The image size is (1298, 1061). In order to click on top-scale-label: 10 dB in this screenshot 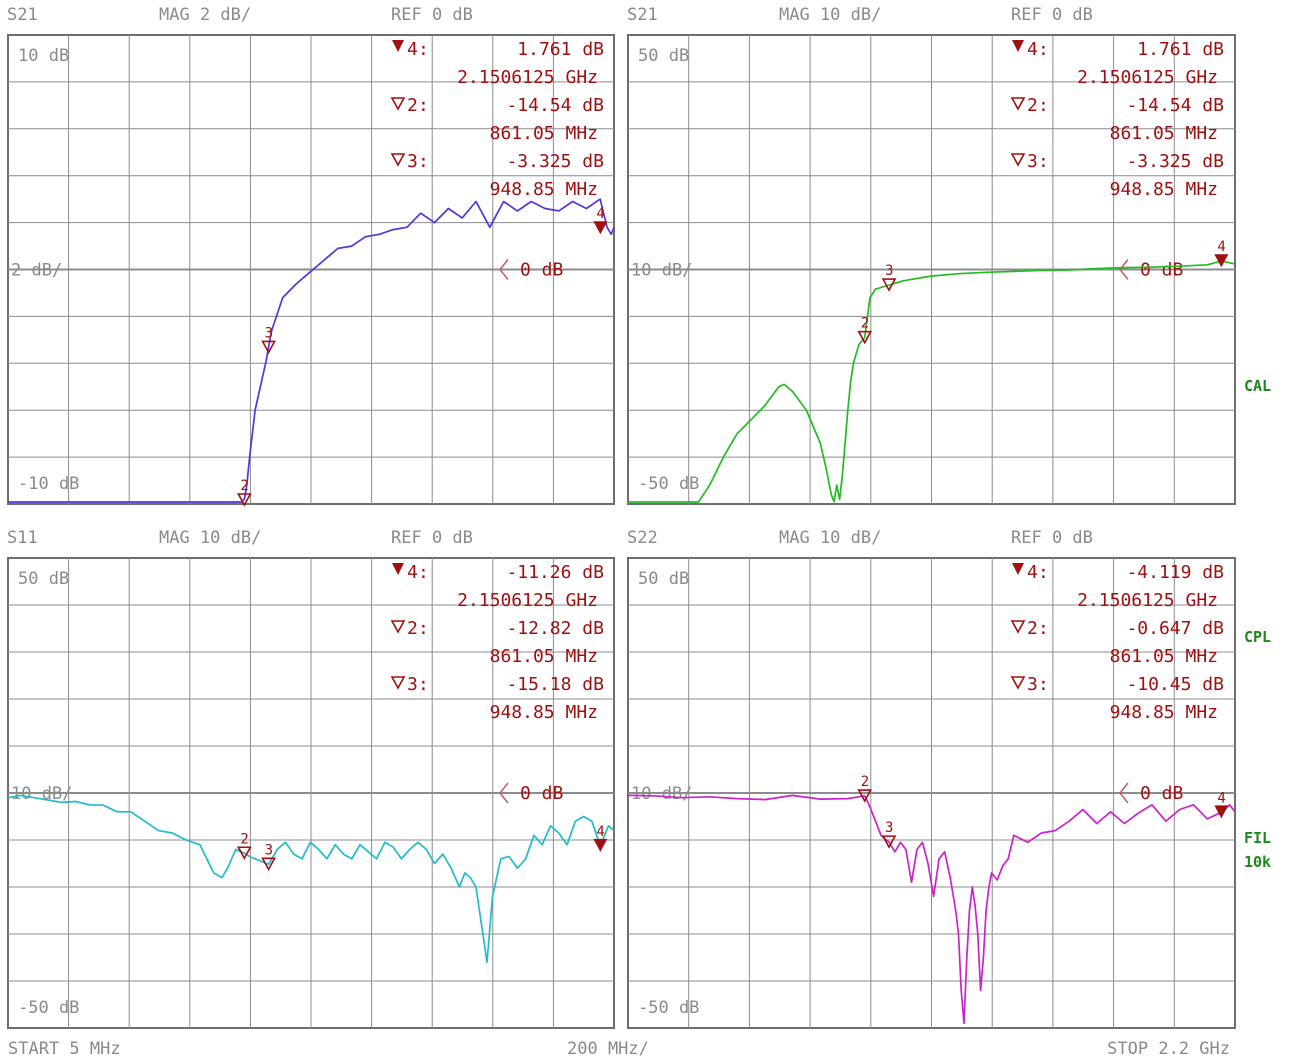, I will do `click(43, 56)`.